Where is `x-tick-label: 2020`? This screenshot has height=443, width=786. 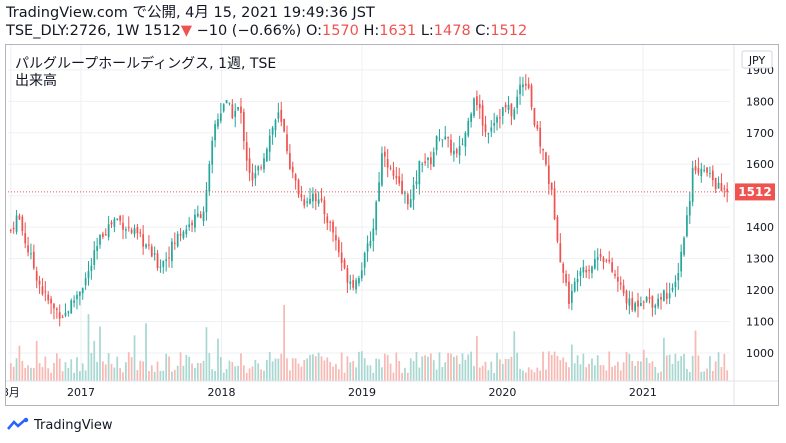 x-tick-label: 2020 is located at coordinates (502, 392).